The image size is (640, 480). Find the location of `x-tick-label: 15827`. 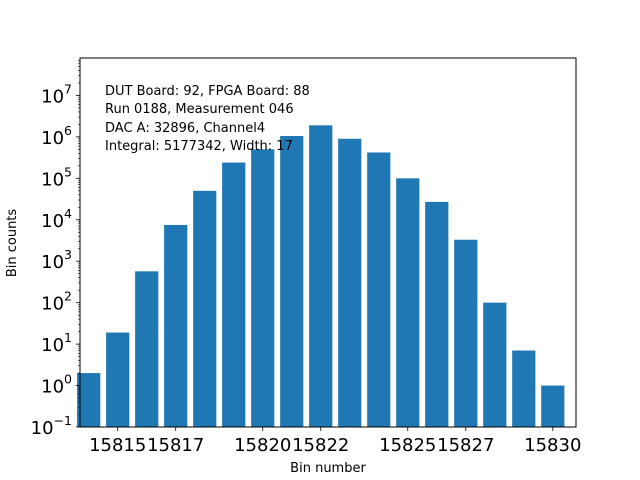

x-tick-label: 15827 is located at coordinates (465, 445).